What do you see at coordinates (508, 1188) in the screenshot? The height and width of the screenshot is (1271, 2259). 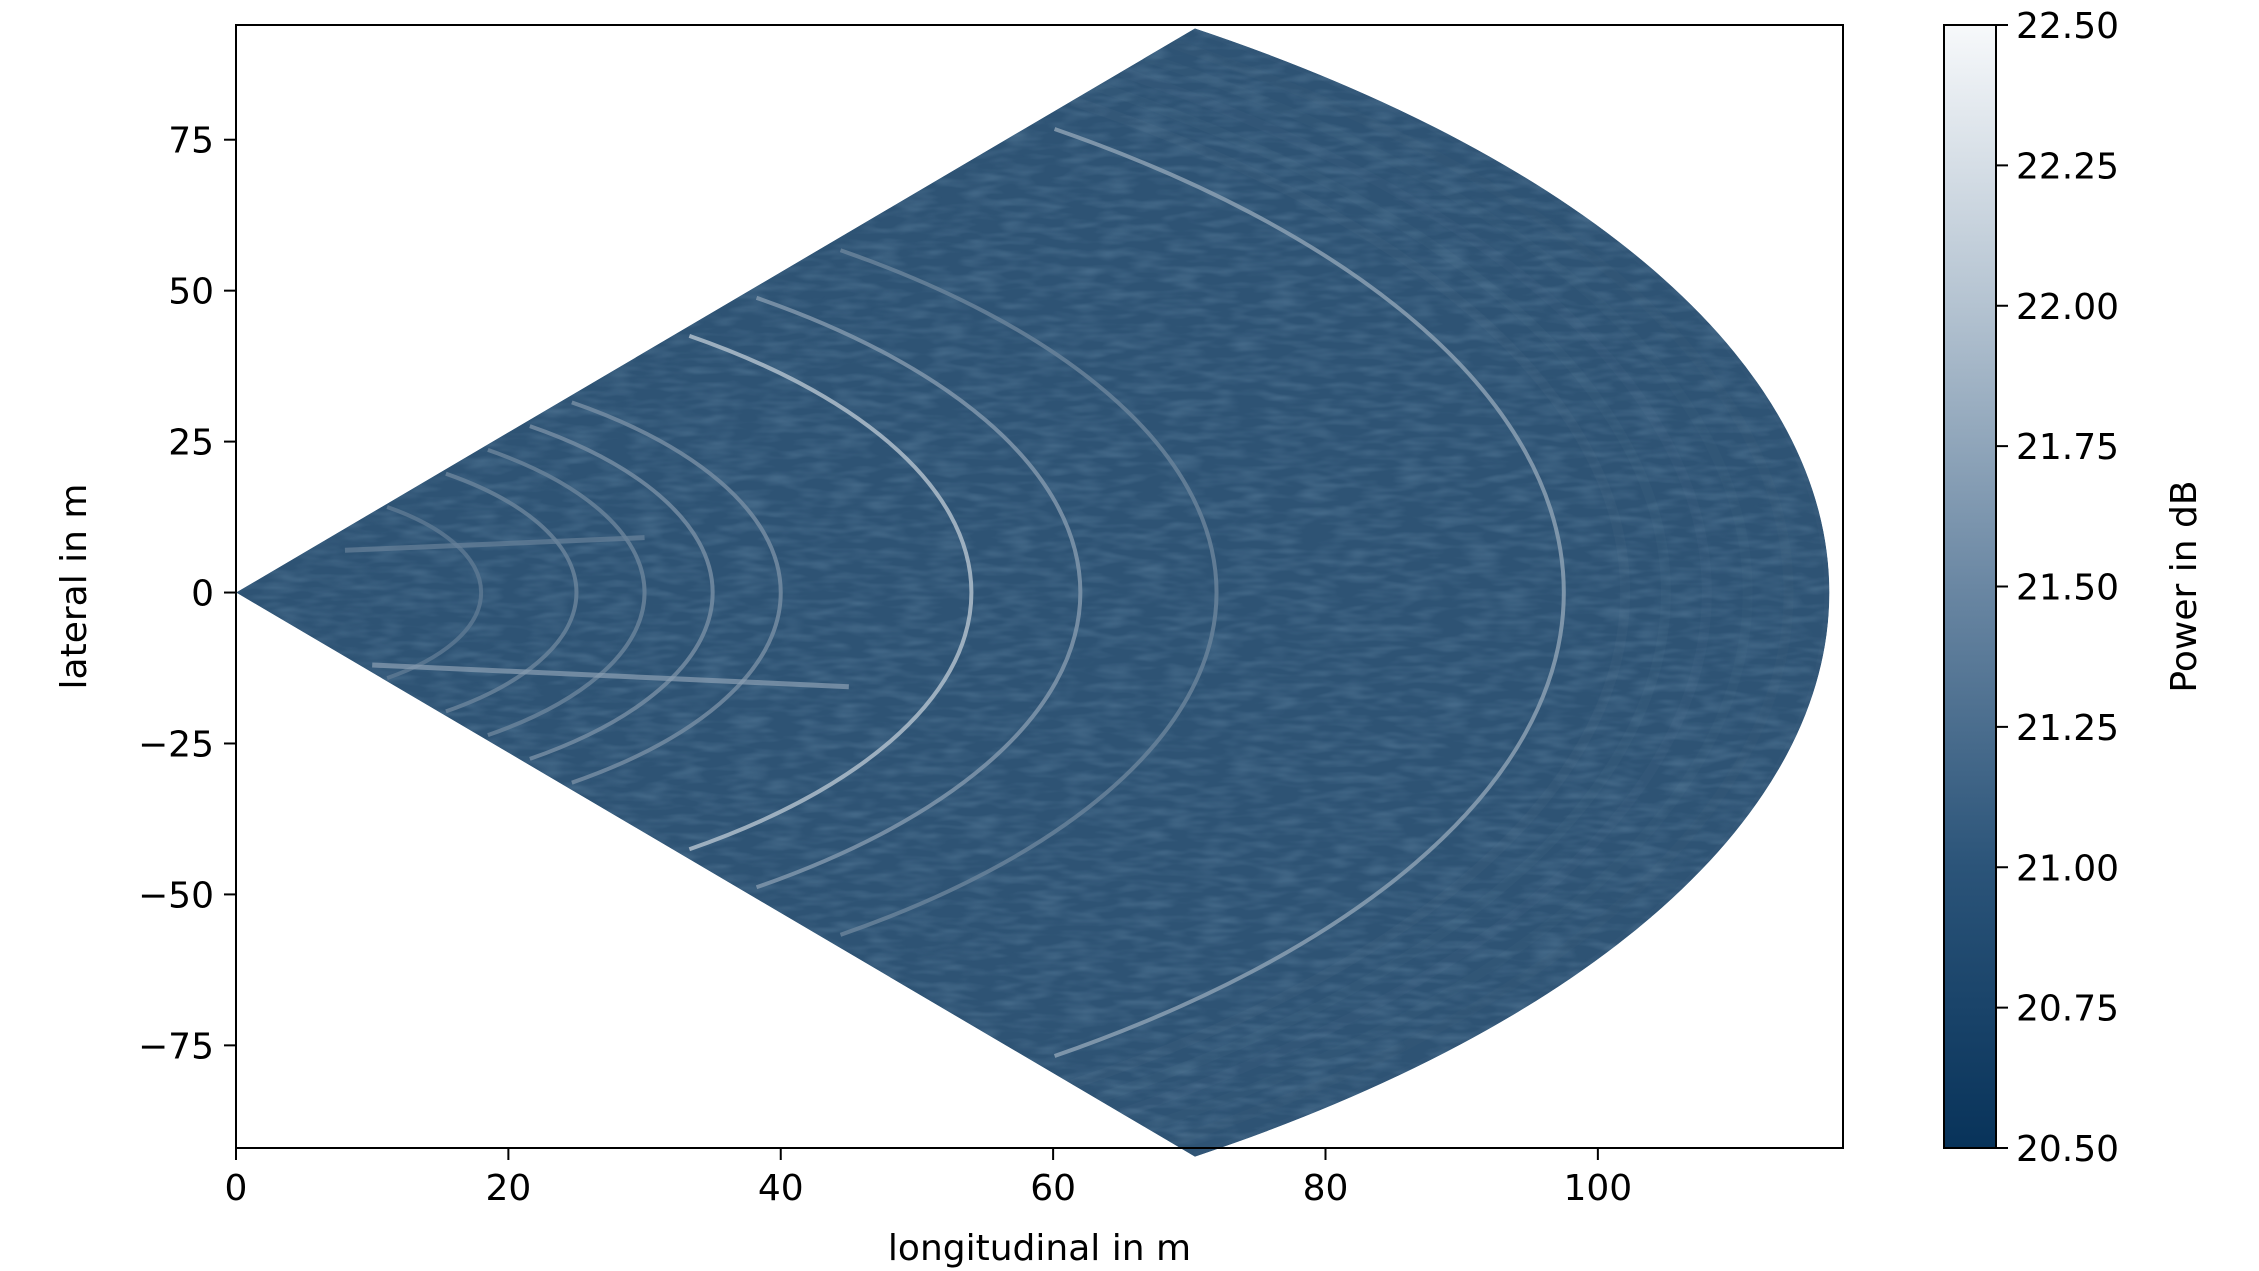 I see `x-tick-label: 20` at bounding box center [508, 1188].